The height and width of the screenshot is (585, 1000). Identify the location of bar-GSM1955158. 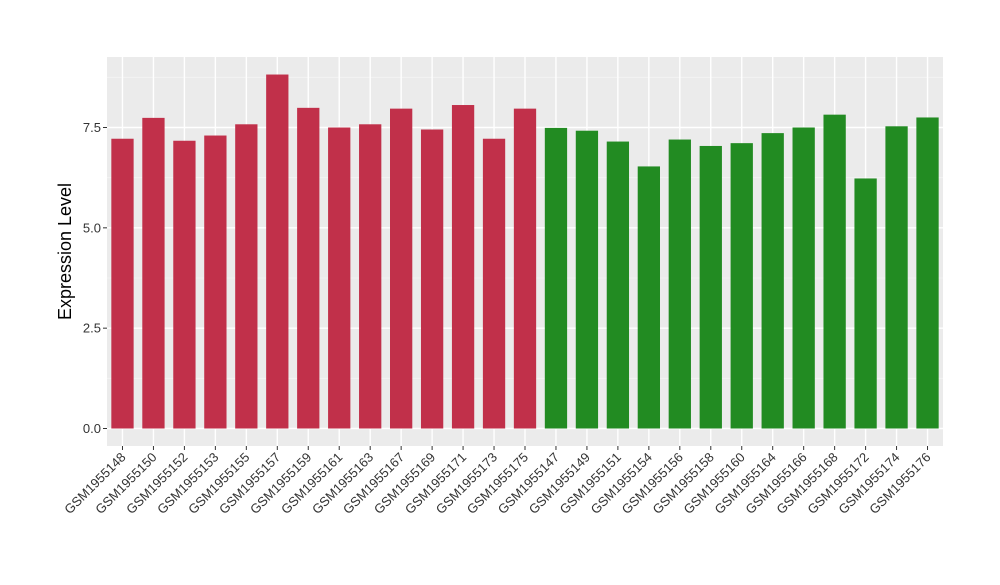
(710, 287).